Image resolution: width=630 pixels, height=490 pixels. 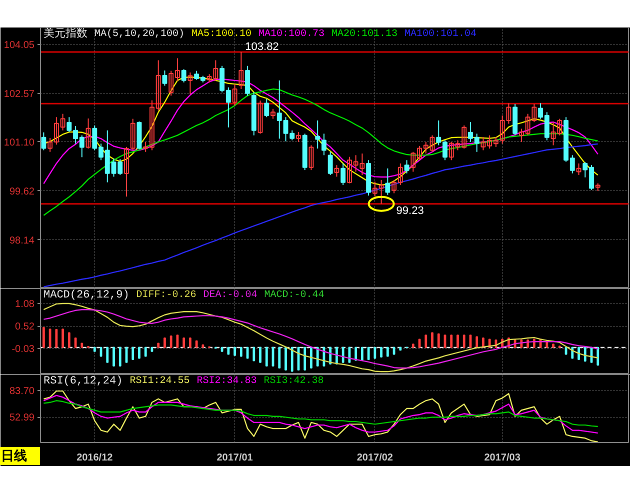 What do you see at coordinates (291, 34) in the screenshot?
I see `text: MA10:100.73` at bounding box center [291, 34].